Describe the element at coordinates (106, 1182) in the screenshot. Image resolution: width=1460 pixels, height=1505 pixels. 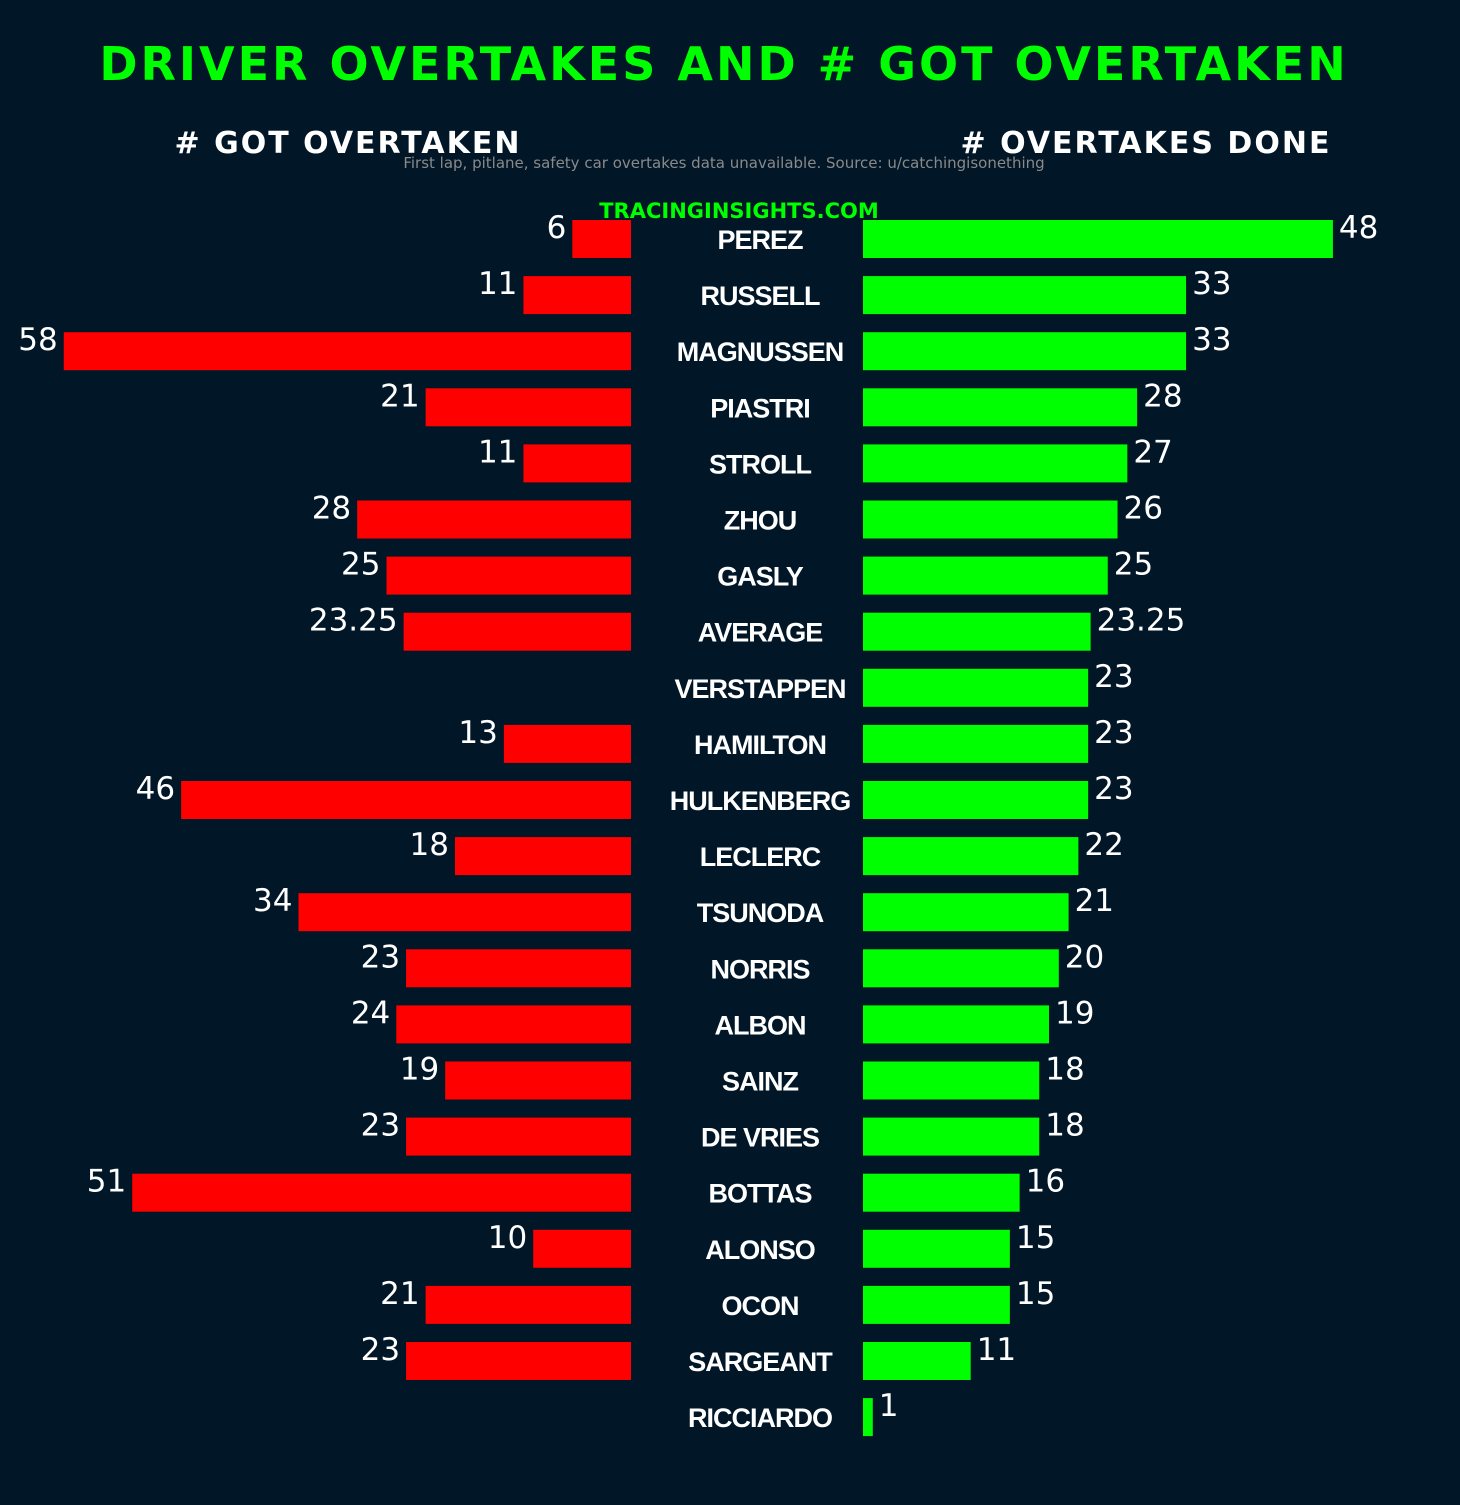
I see `got-overtaken-value-label: 51` at that location.